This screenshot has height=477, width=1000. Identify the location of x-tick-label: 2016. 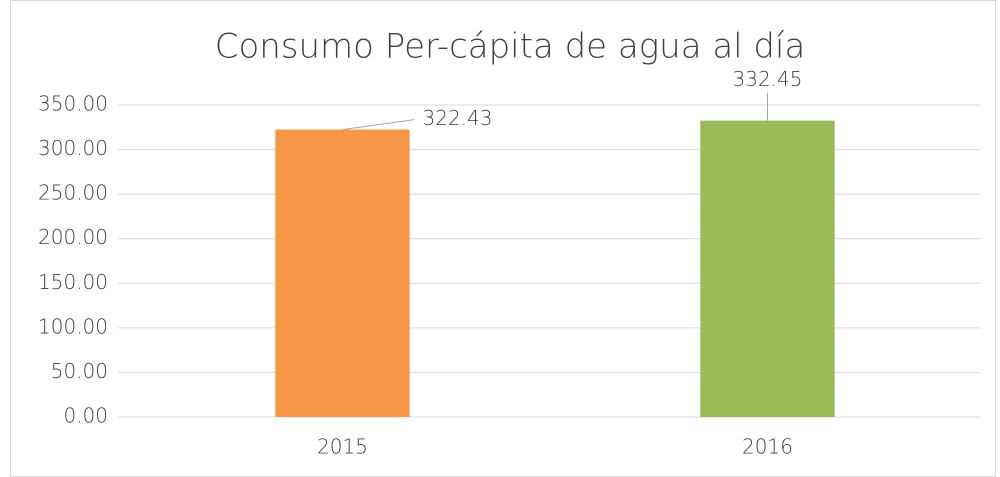
(767, 447).